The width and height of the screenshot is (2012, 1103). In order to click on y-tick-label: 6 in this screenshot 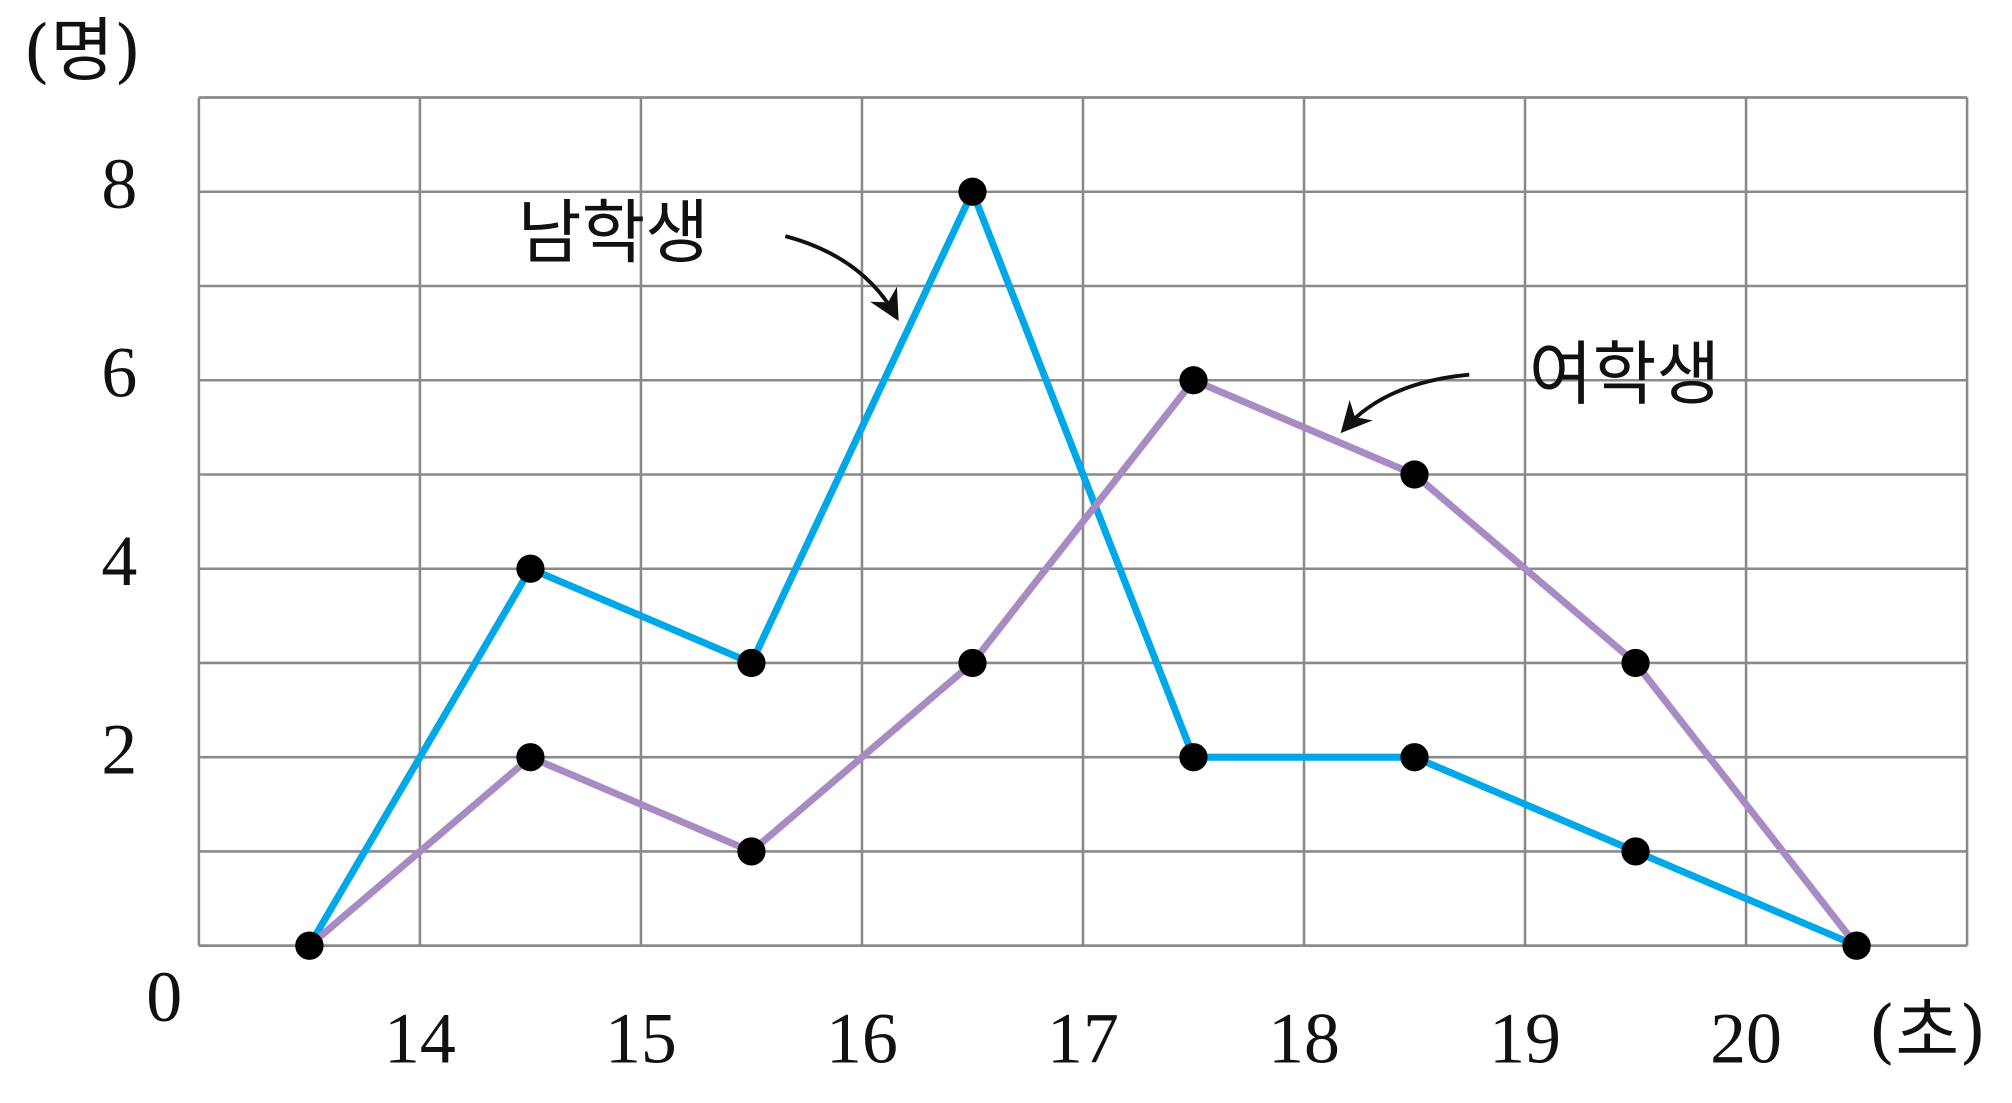, I will do `click(119, 373)`.